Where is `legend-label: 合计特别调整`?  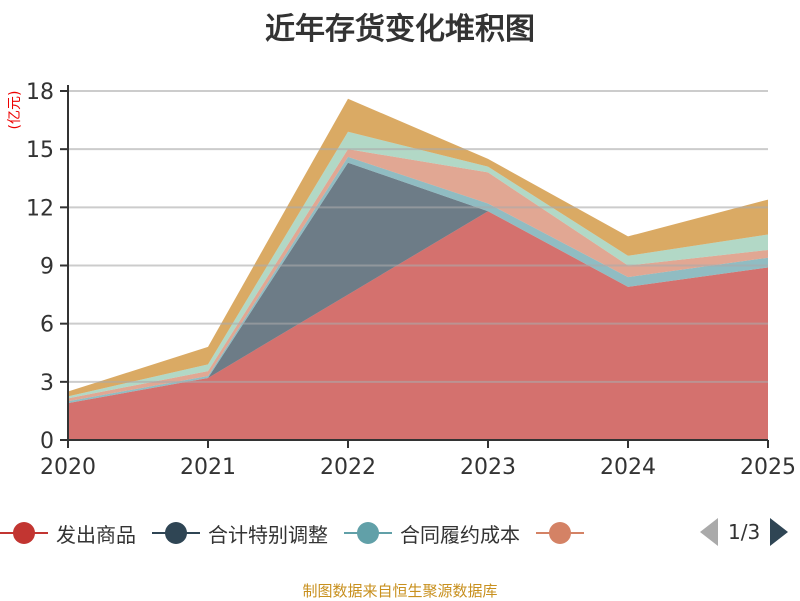
legend-label: 合计特别调整 is located at coordinates (268, 534).